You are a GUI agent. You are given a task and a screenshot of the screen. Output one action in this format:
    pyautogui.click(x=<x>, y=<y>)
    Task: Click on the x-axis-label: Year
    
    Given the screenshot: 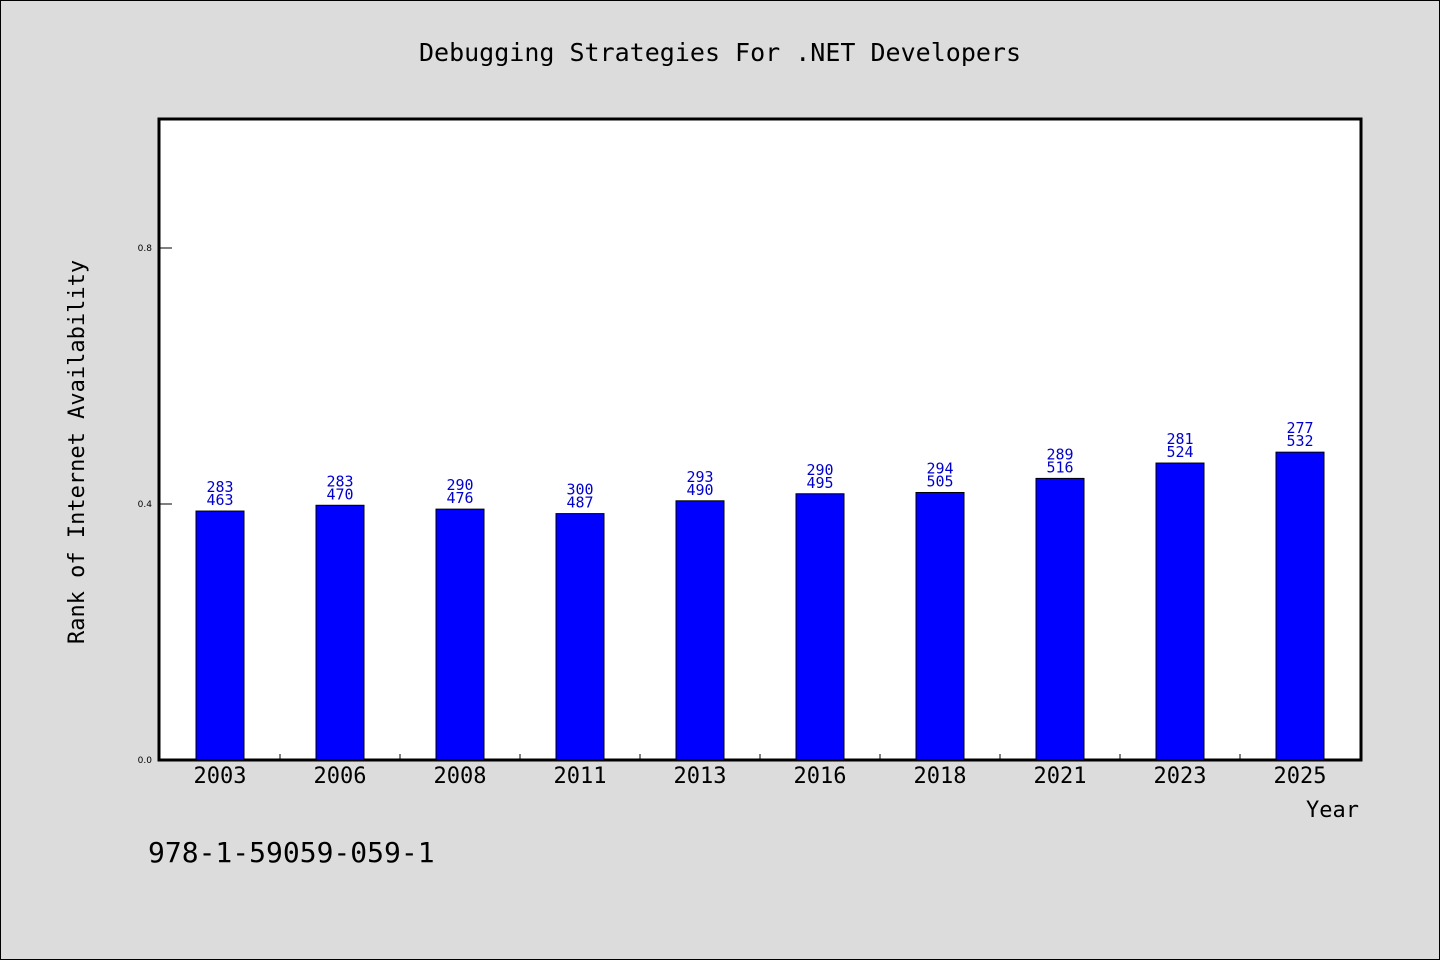 What is the action you would take?
    pyautogui.click(x=1332, y=810)
    